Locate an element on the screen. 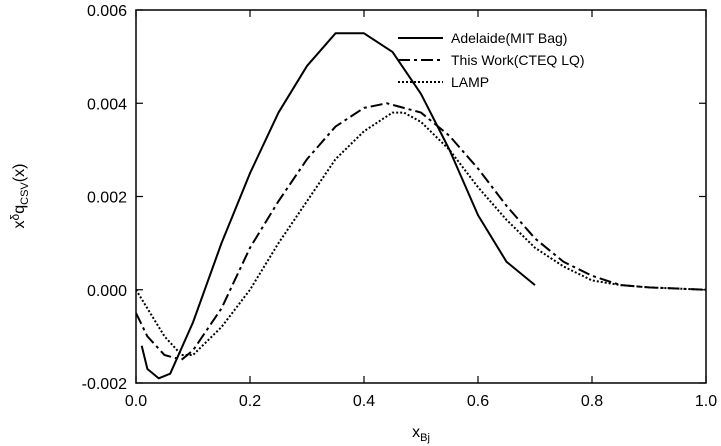 The width and height of the screenshot is (721, 446). x-tick-label: 0.2 is located at coordinates (250, 401).